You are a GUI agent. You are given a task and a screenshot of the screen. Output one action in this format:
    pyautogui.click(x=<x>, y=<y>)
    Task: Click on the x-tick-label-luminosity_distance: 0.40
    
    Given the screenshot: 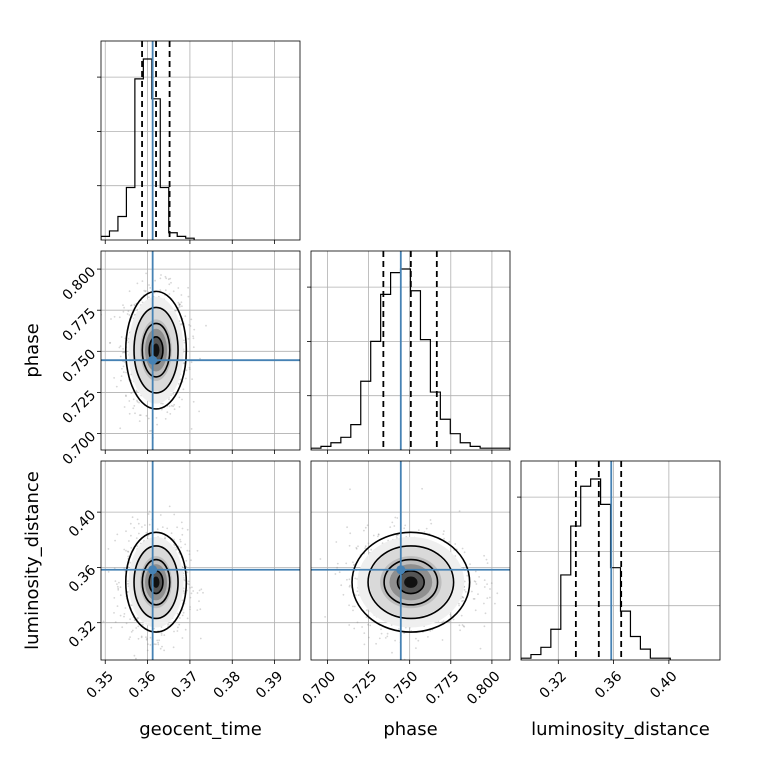 What is the action you would take?
    pyautogui.click(x=663, y=684)
    